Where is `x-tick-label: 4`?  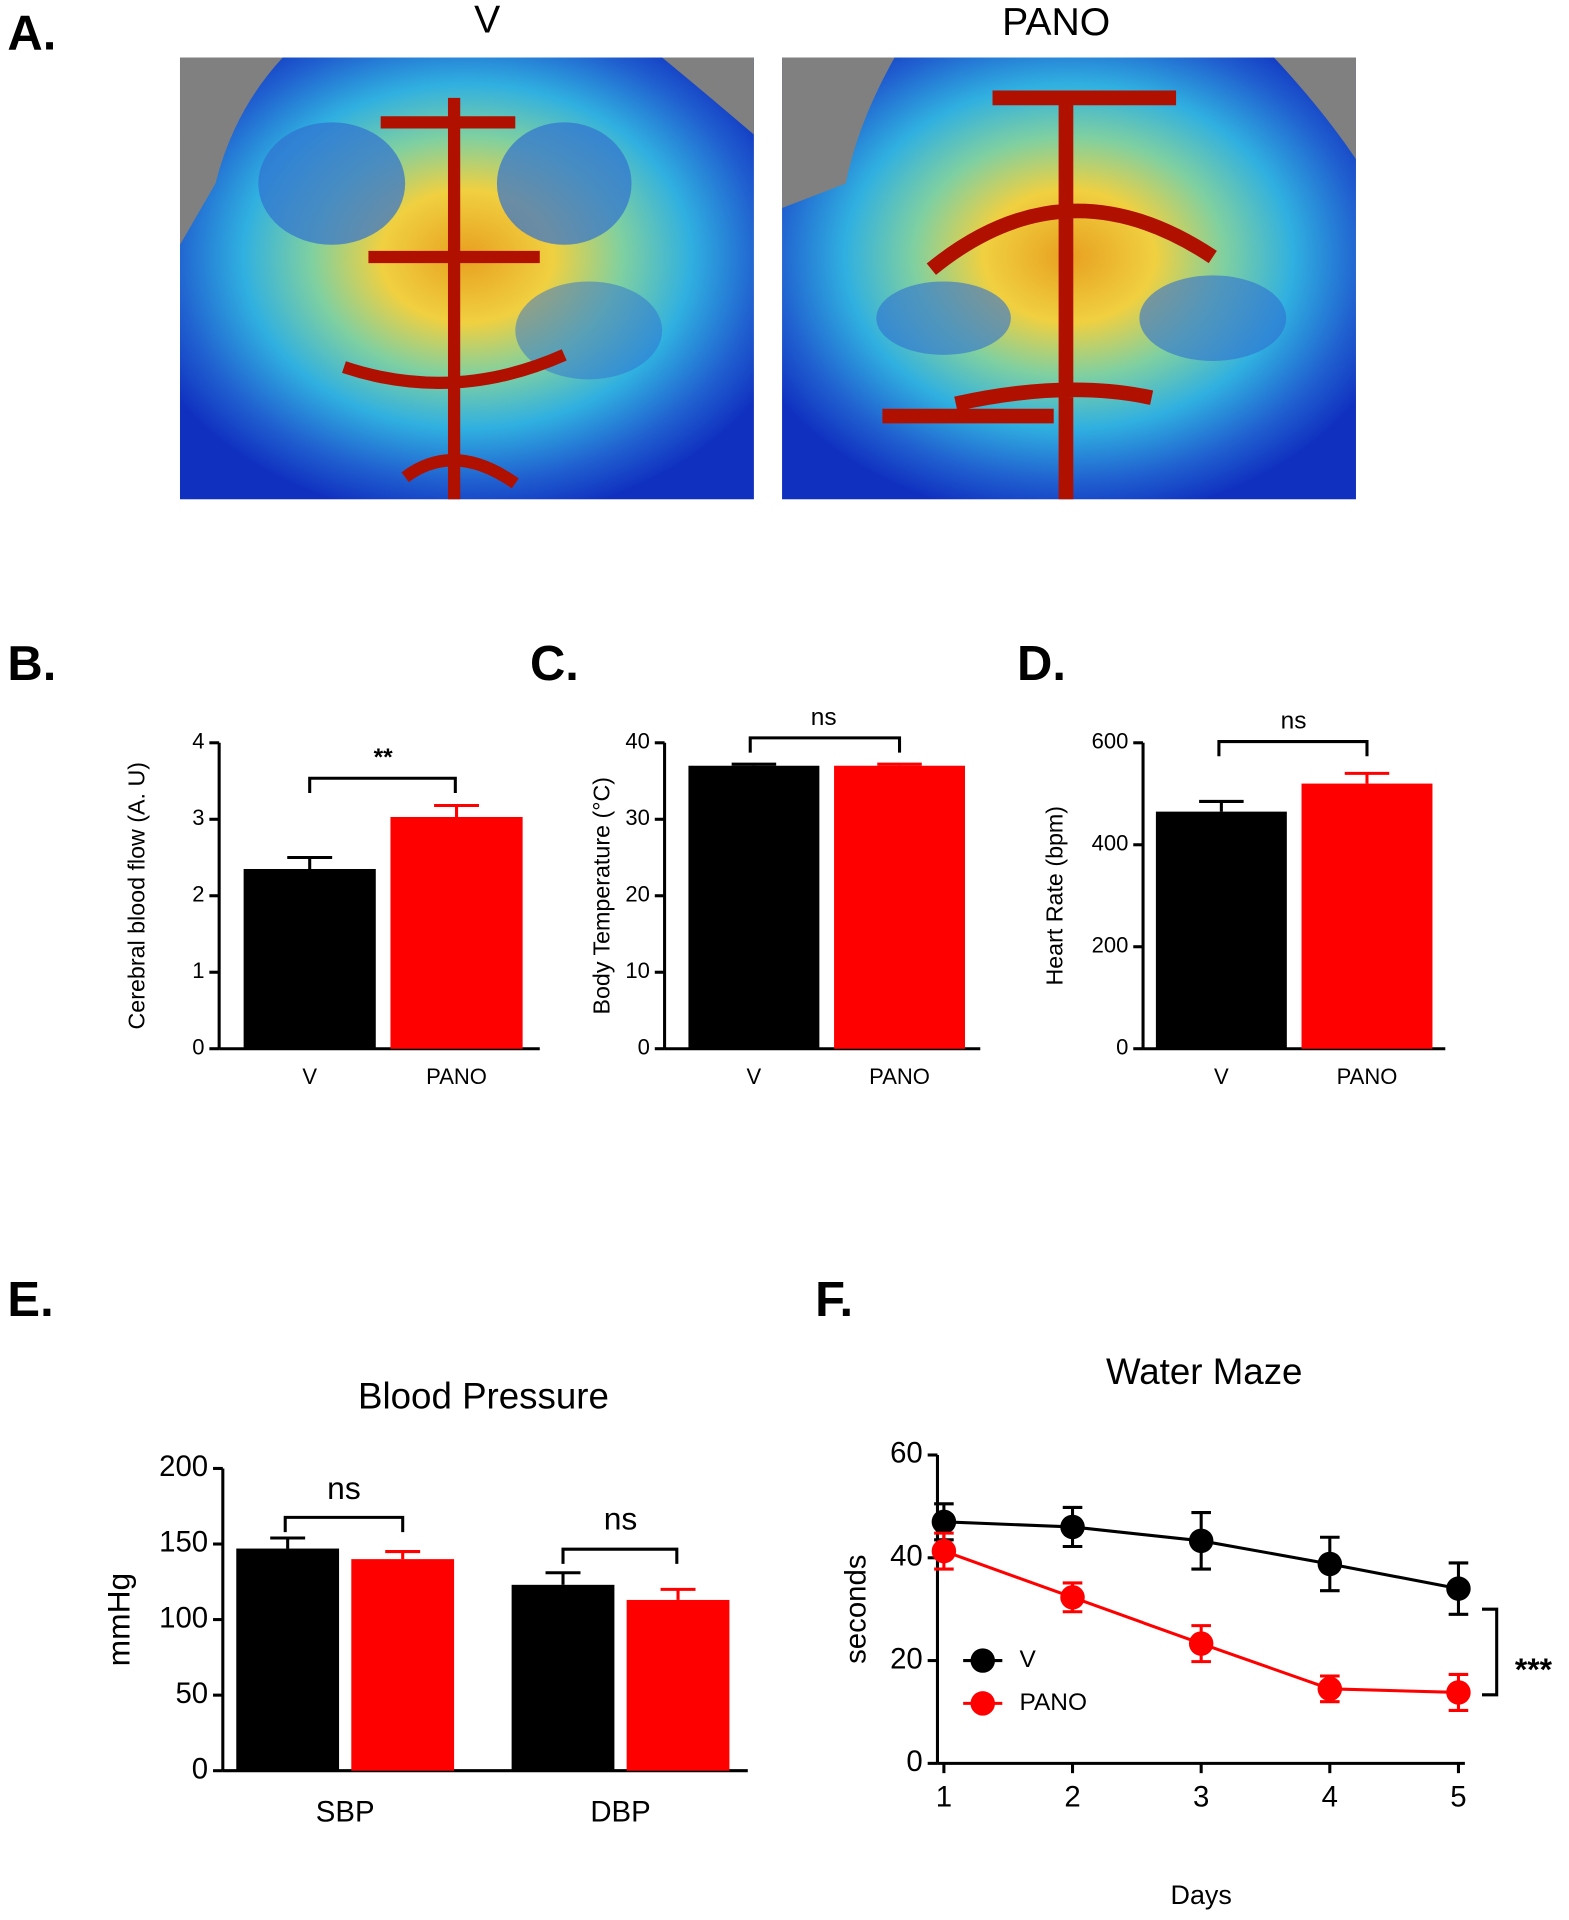
x-tick-label: 4 is located at coordinates (1330, 1797).